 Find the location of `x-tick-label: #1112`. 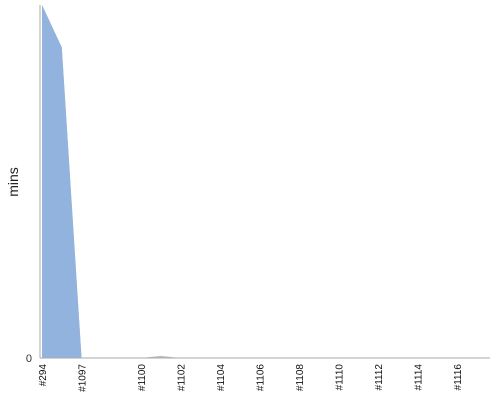

x-tick-label: #1112 is located at coordinates (379, 377).